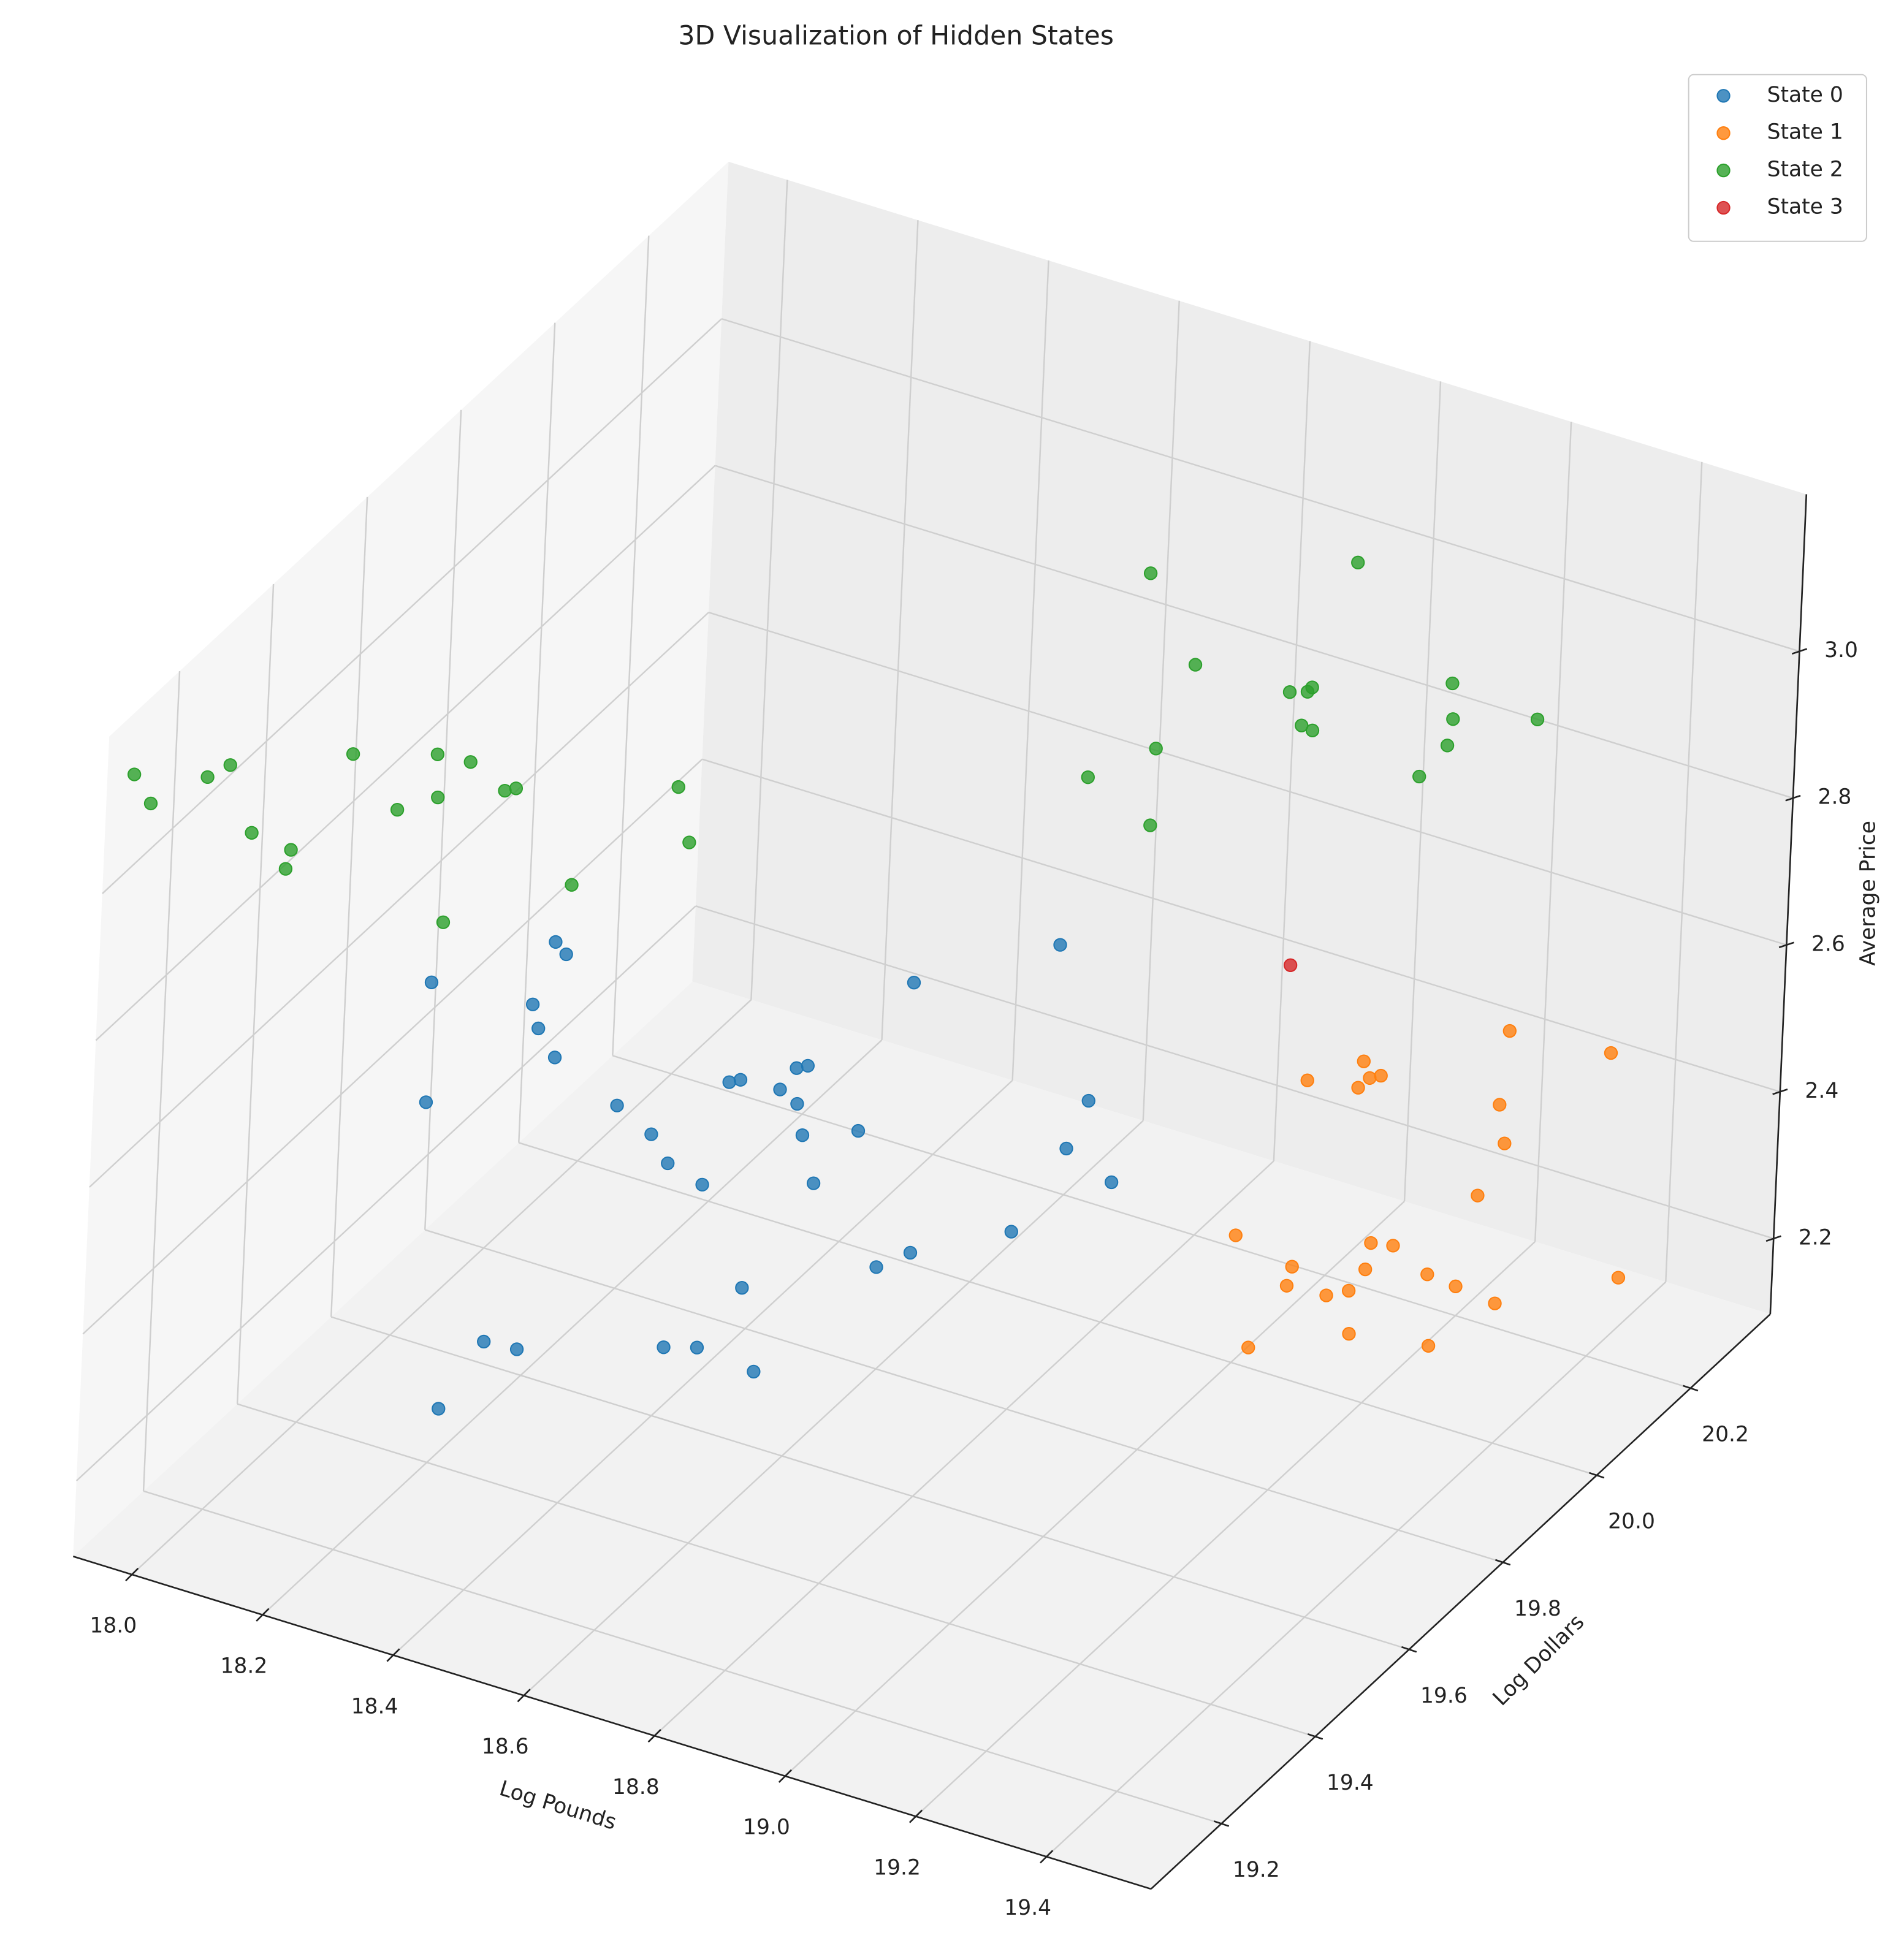  Describe the element at coordinates (1631, 1522) in the screenshot. I see `y-tick-label: 20.0` at that location.